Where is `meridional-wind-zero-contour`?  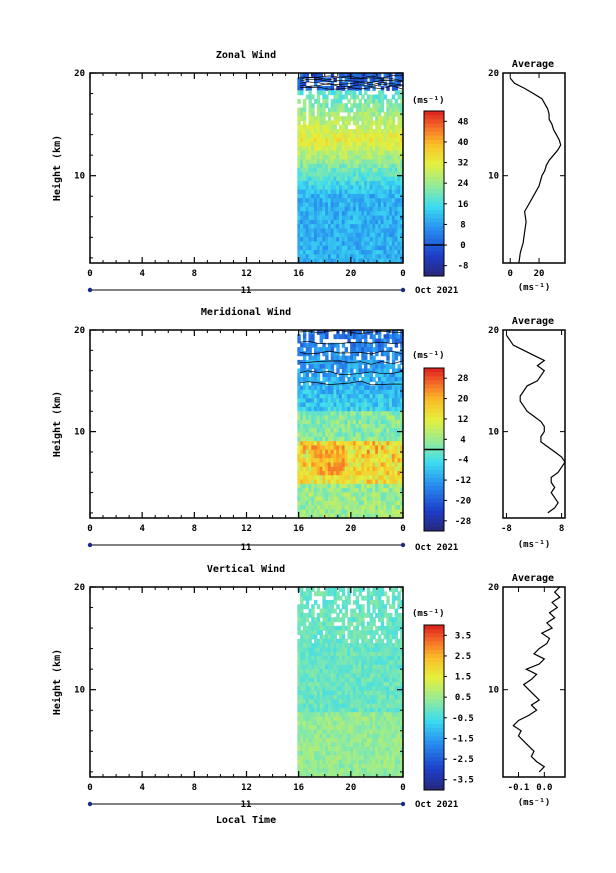
meridional-wind-zero-contour is located at coordinates (351, 383).